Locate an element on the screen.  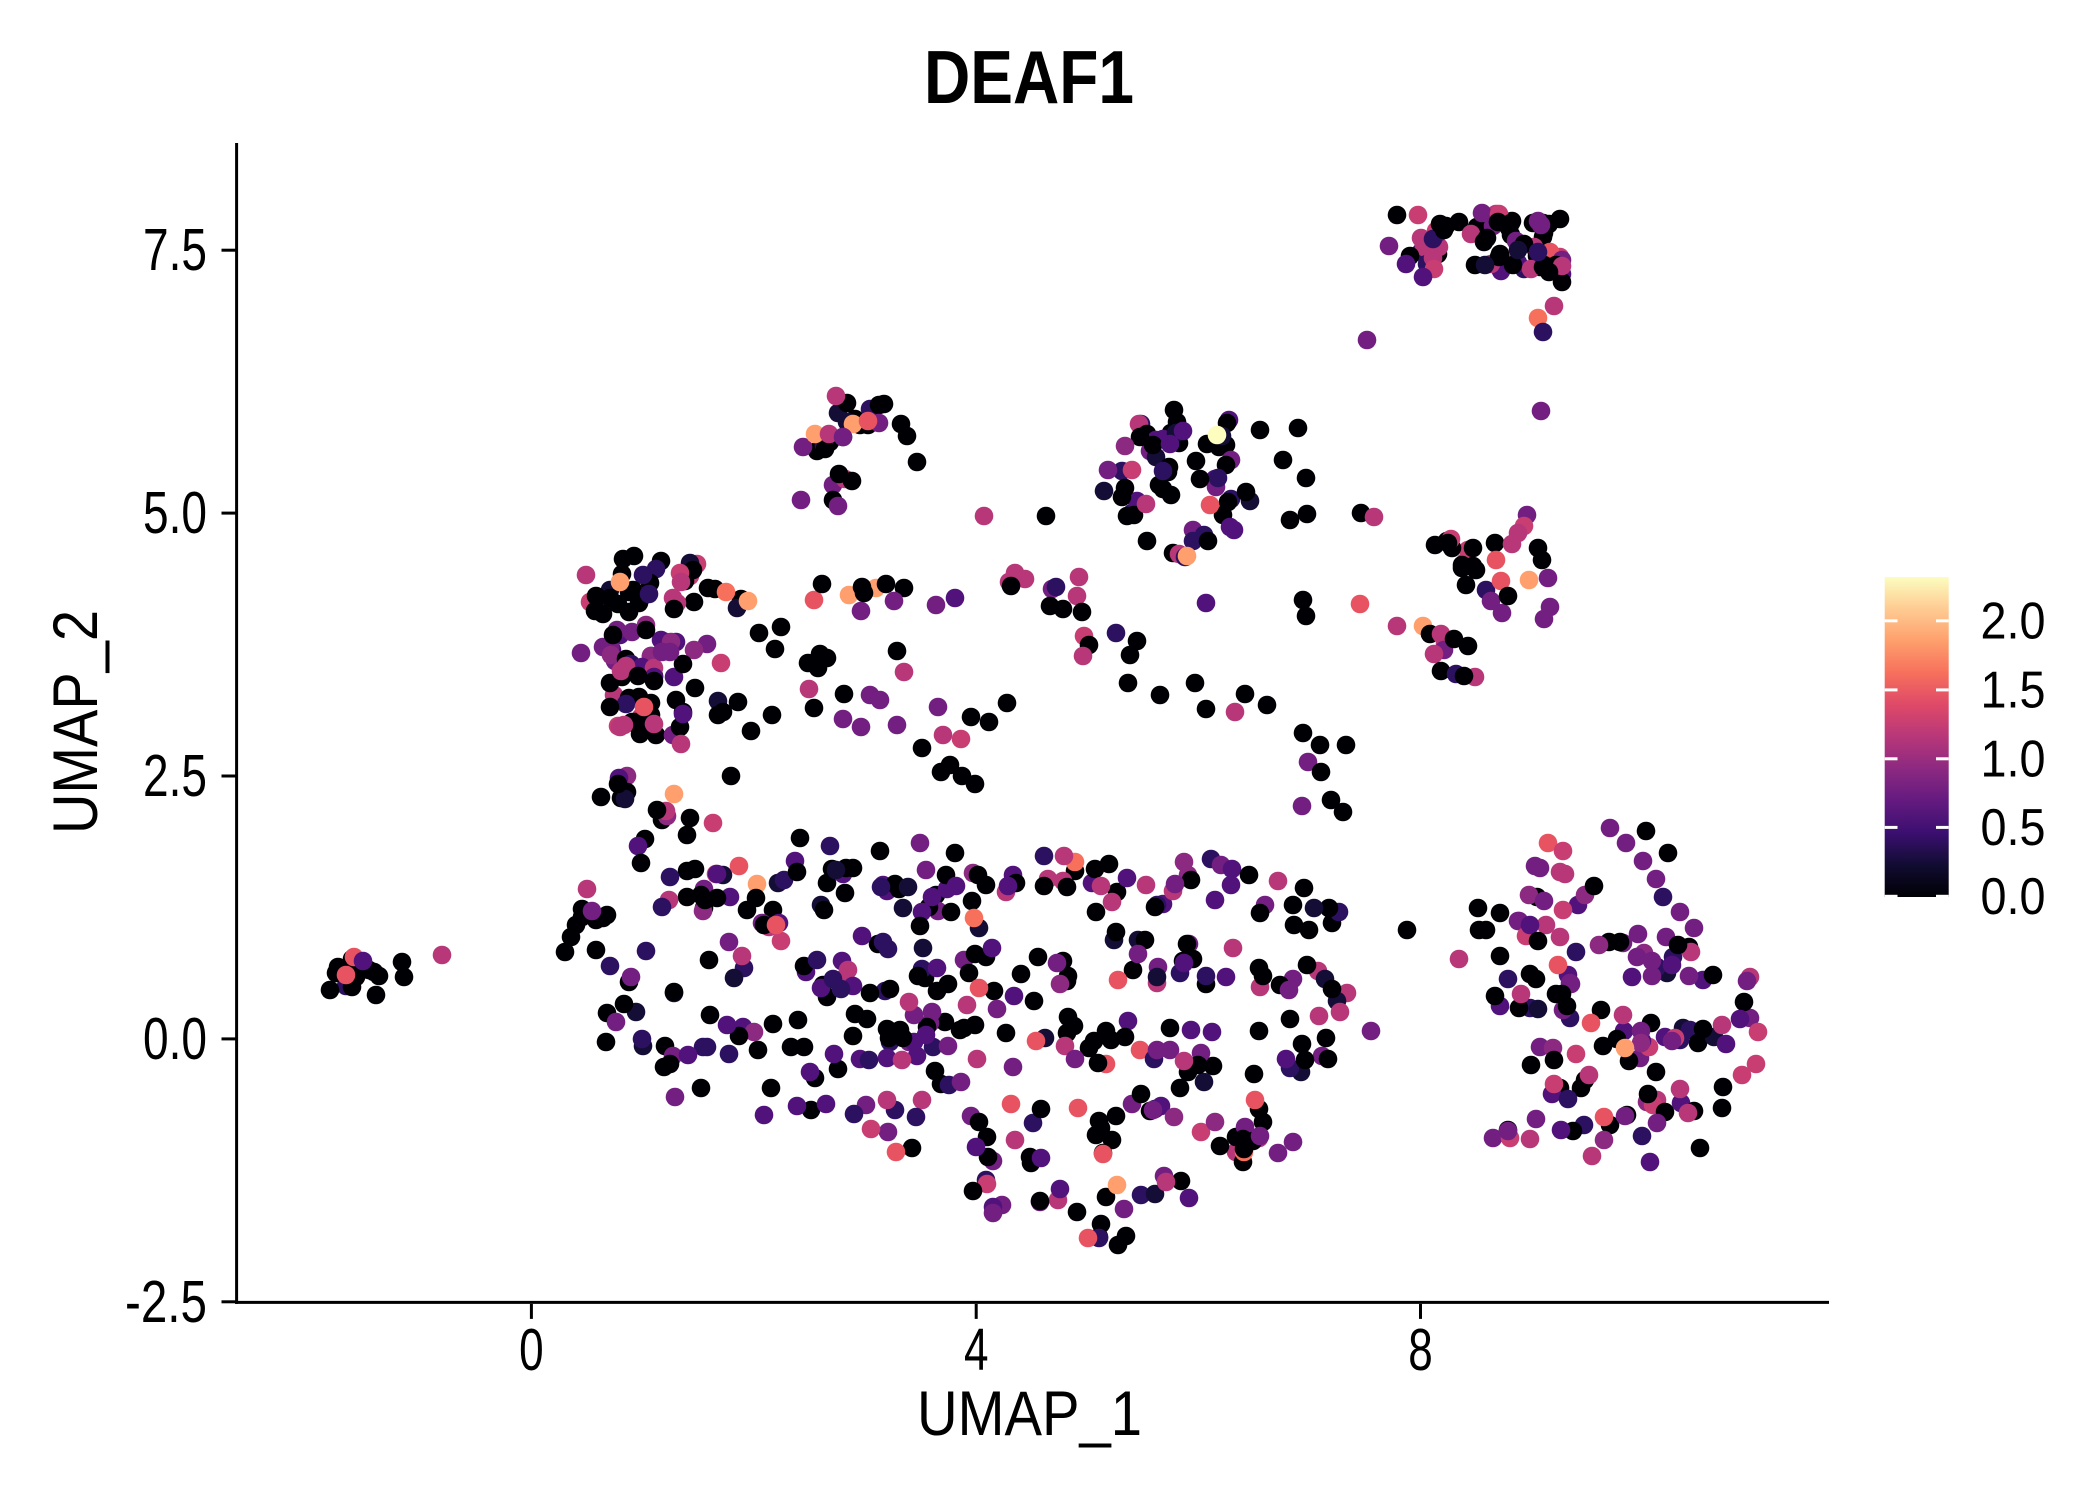
svg-text: 0 is located at coordinates (531, 1349).